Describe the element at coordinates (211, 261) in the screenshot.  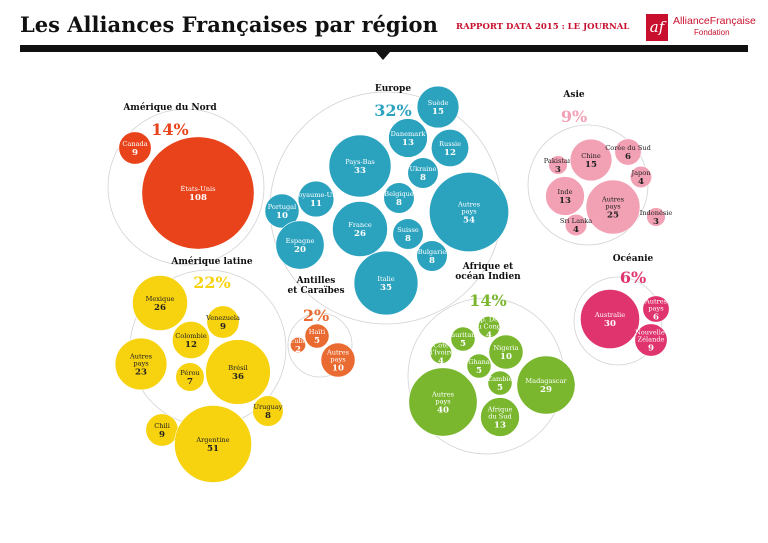
I see `region-name: Amérique latine` at that location.